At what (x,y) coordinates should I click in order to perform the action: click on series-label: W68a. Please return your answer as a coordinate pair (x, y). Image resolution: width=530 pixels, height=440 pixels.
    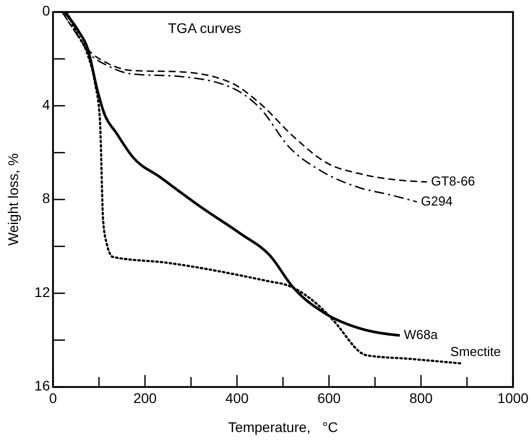
    Looking at the image, I should click on (421, 334).